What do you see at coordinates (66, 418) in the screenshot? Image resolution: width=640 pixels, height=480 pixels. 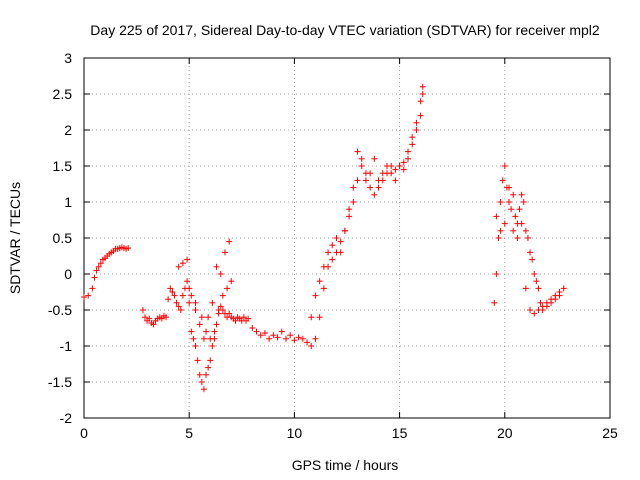 I see `y-tick-label: -2` at bounding box center [66, 418].